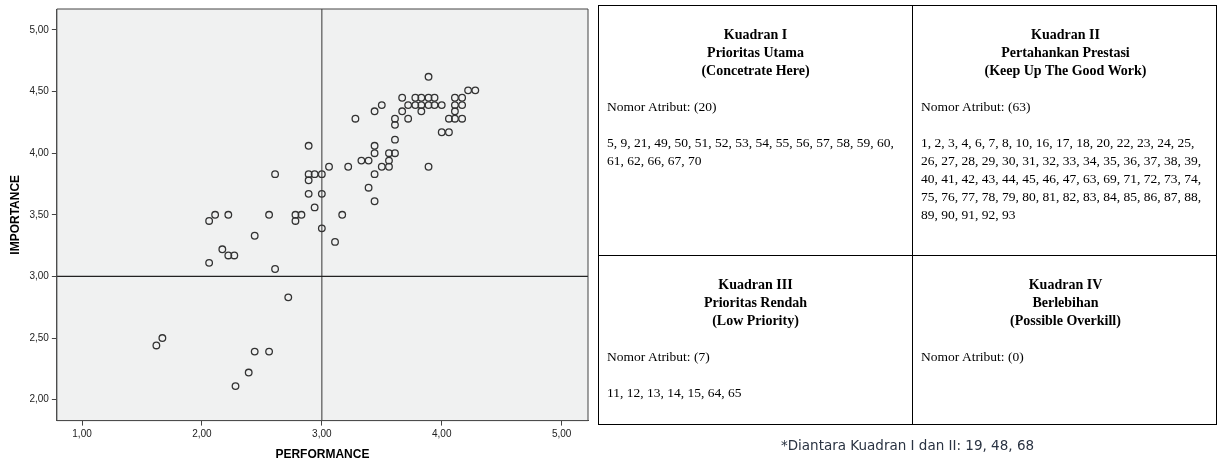 This screenshot has width=1217, height=468. What do you see at coordinates (82, 434) in the screenshot?
I see `x-tick-label: 1,00` at bounding box center [82, 434].